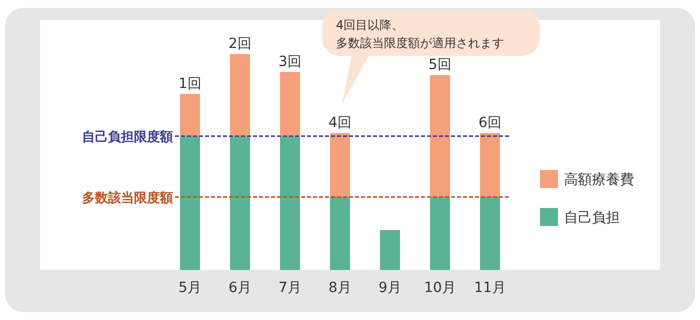 This screenshot has height=320, width=700. What do you see at coordinates (592, 218) in the screenshot?
I see `legend-label: 自己負担` at bounding box center [592, 218].